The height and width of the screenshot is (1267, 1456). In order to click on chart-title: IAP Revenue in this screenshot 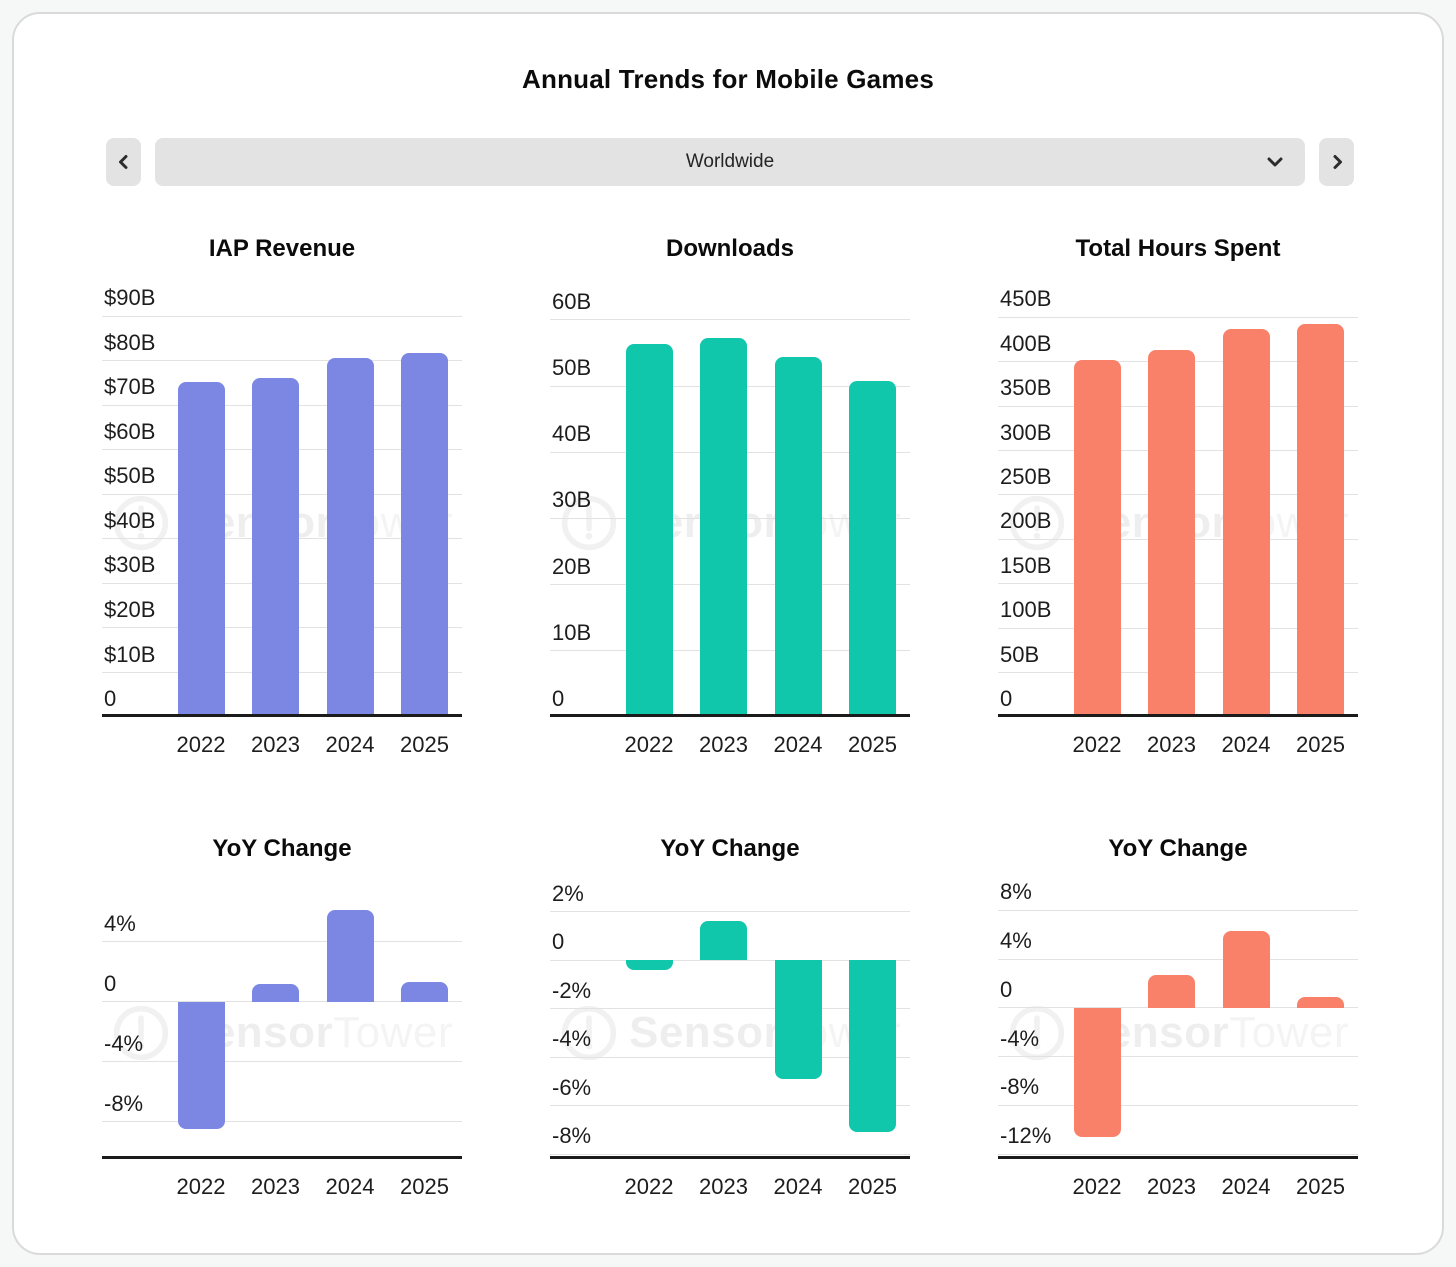, I will do `click(282, 248)`.